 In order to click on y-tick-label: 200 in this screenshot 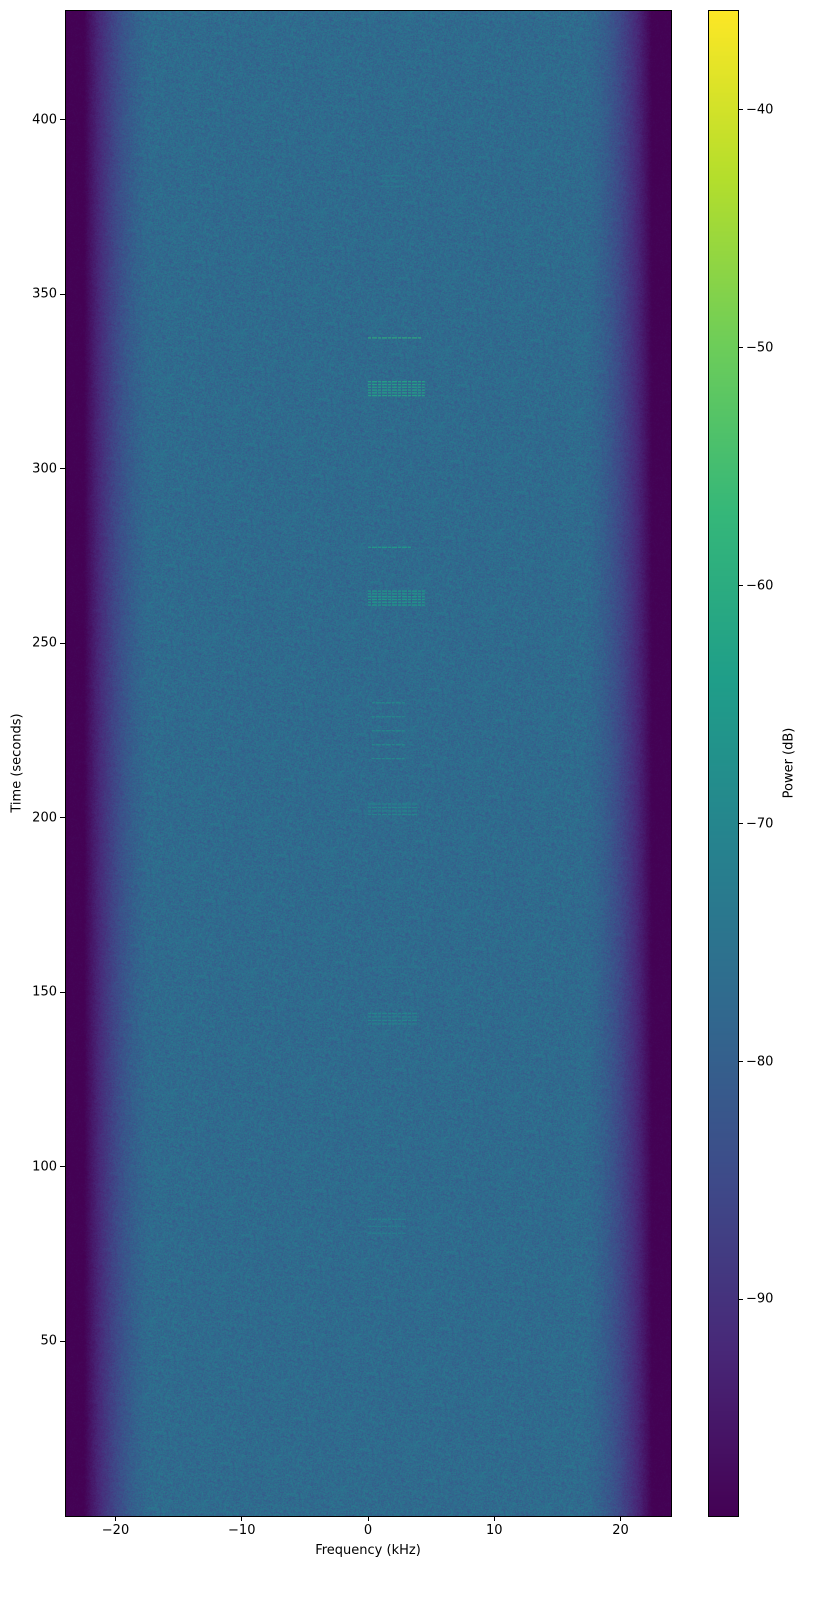, I will do `click(44, 818)`.